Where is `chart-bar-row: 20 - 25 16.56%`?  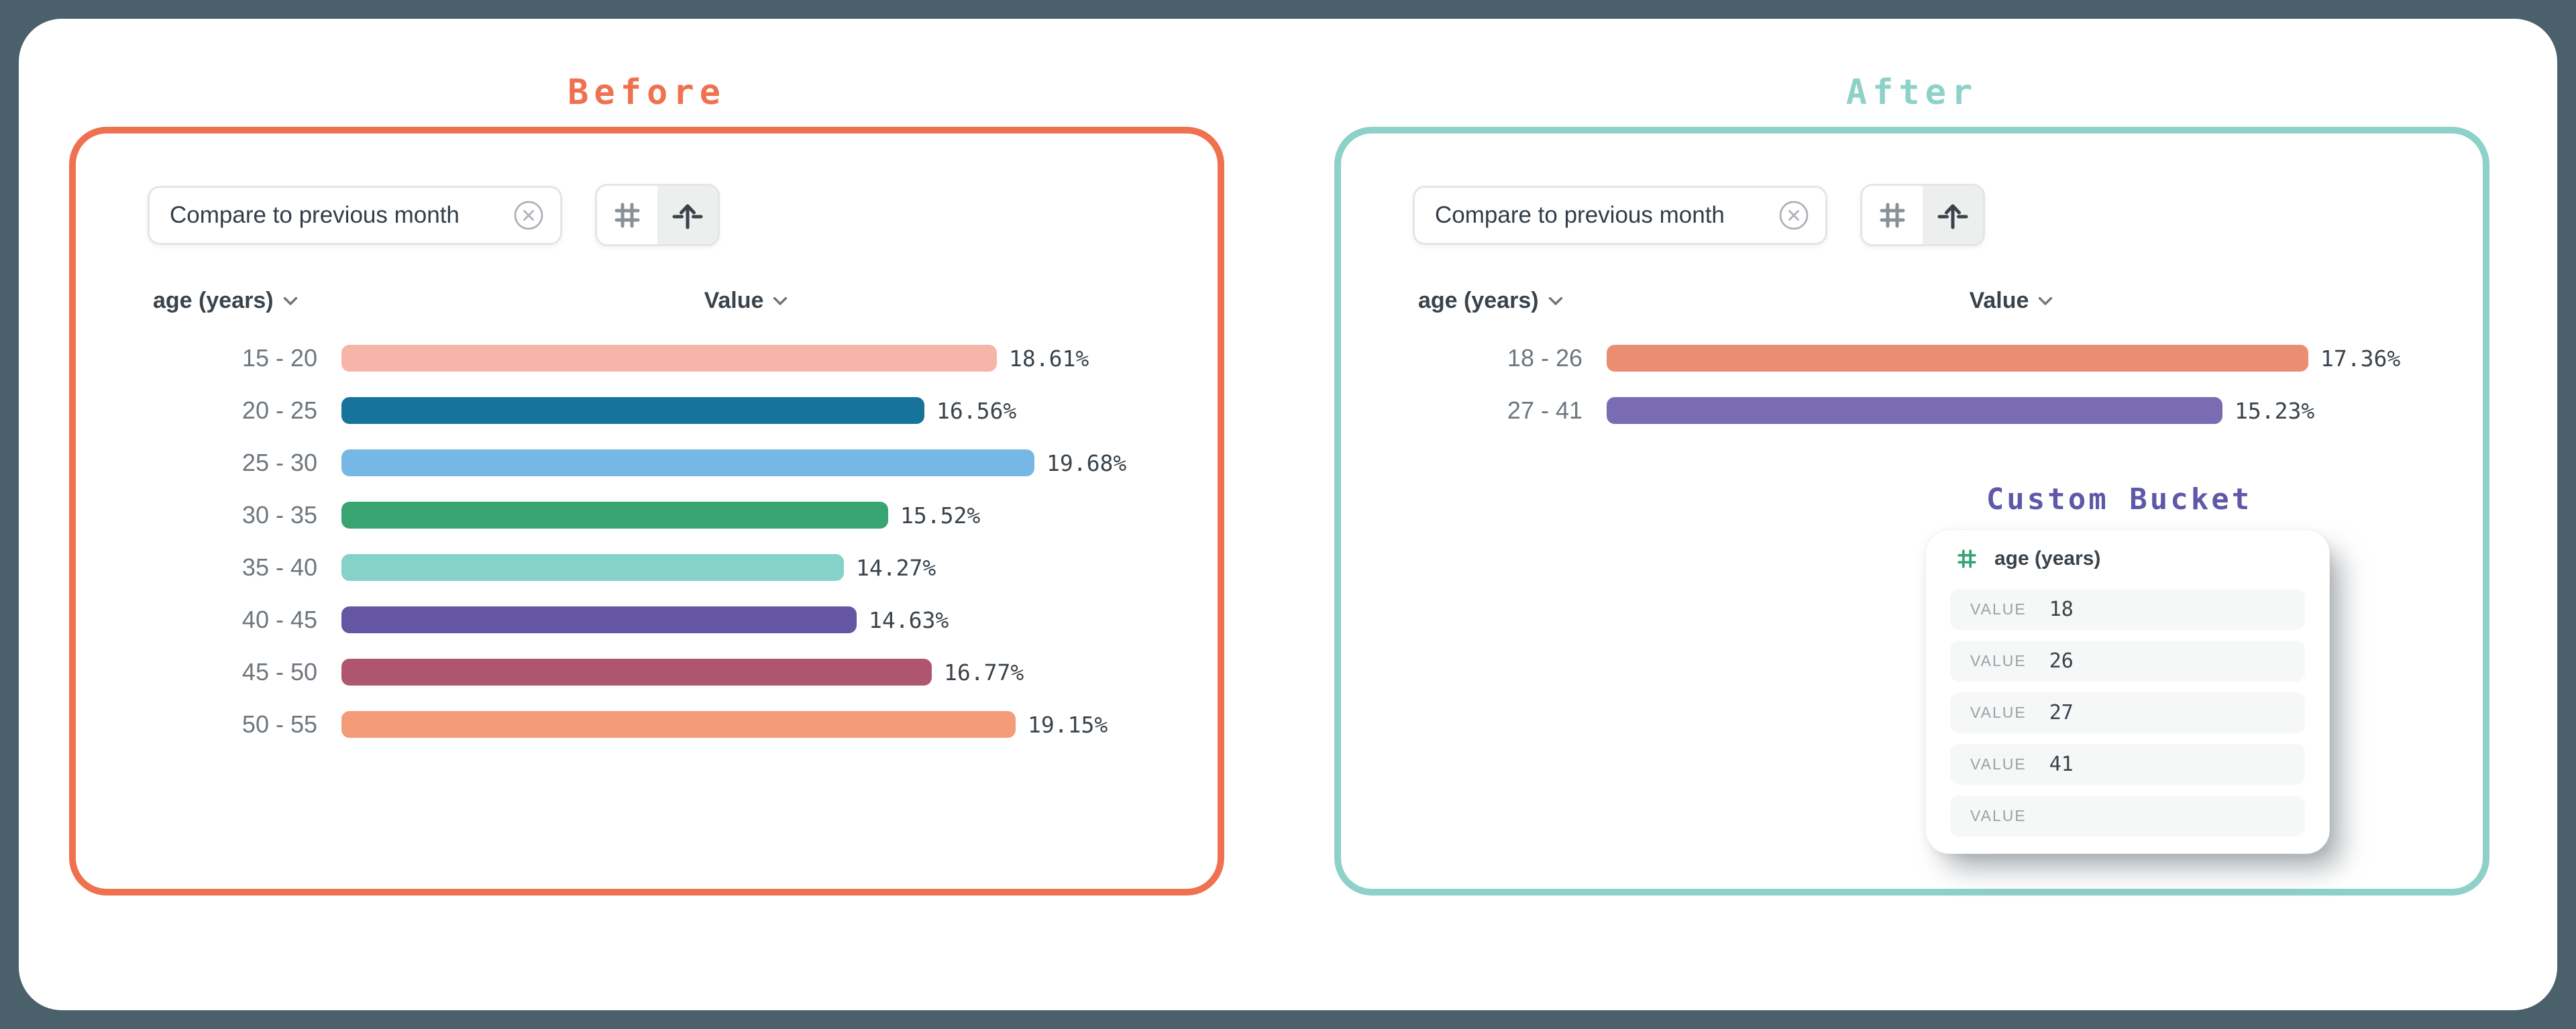 chart-bar-row: 20 - 25 16.56% is located at coordinates (647, 410).